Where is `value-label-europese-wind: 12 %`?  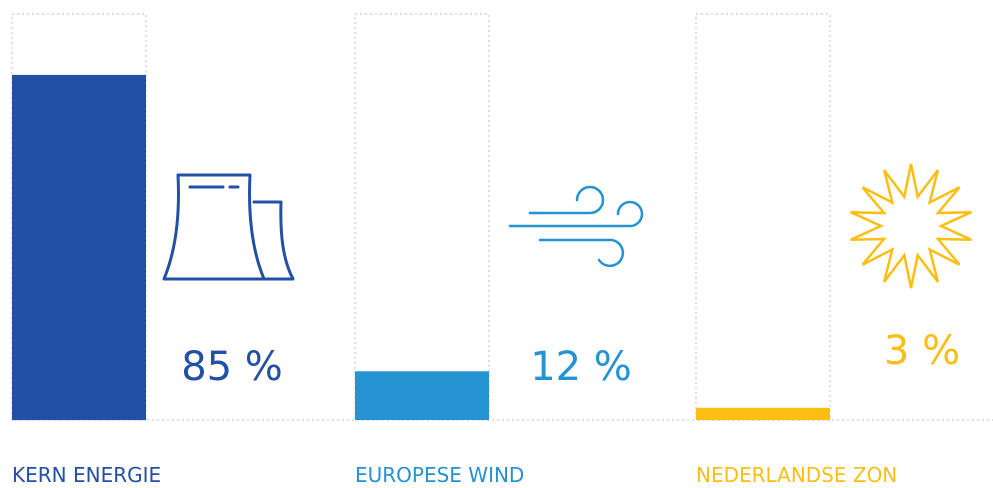 value-label-europese-wind: 12 % is located at coordinates (581, 367).